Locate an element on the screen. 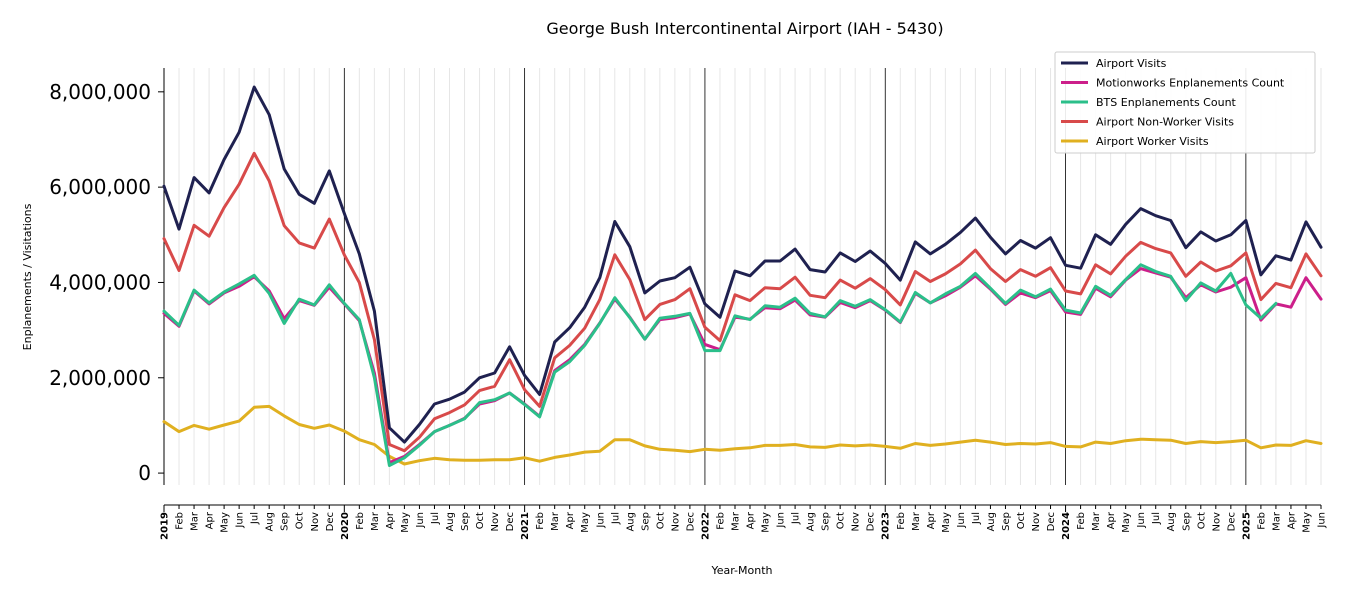  legend-label: Motionworks Enplanements Count is located at coordinates (1190, 83).